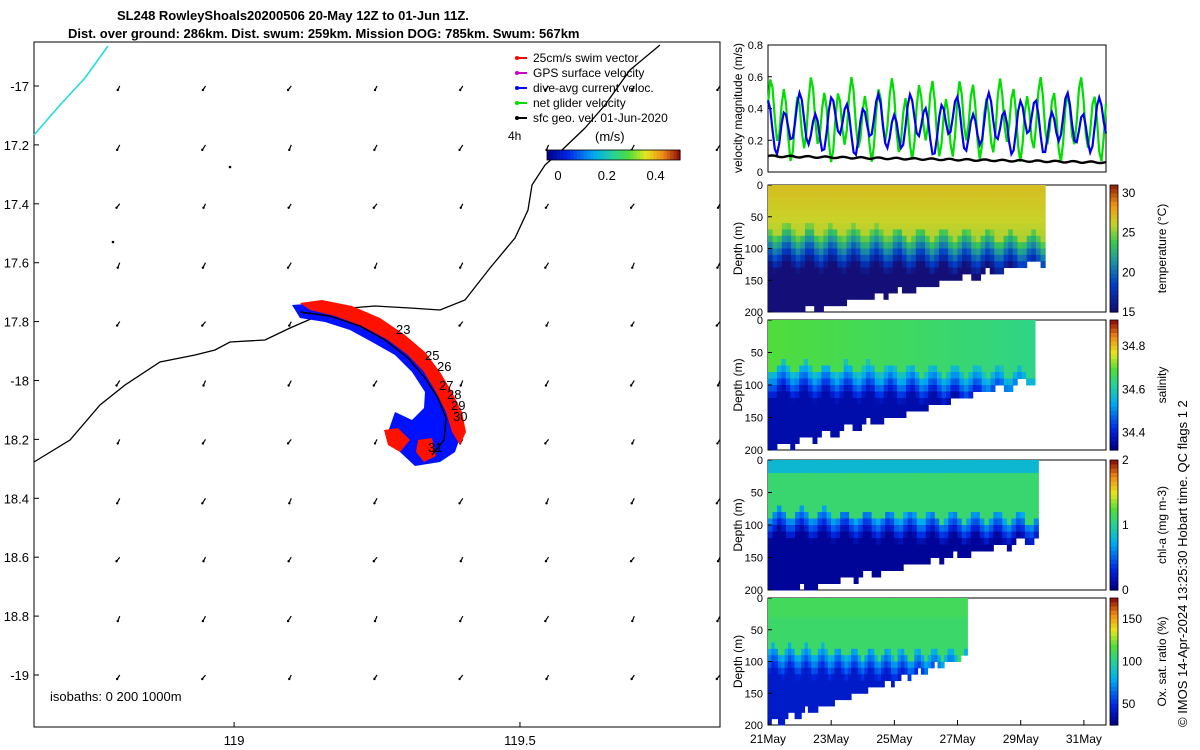 The width and height of the screenshot is (1200, 750). Describe the element at coordinates (754, 313) in the screenshot. I see `depth-tick-label: 200` at that location.